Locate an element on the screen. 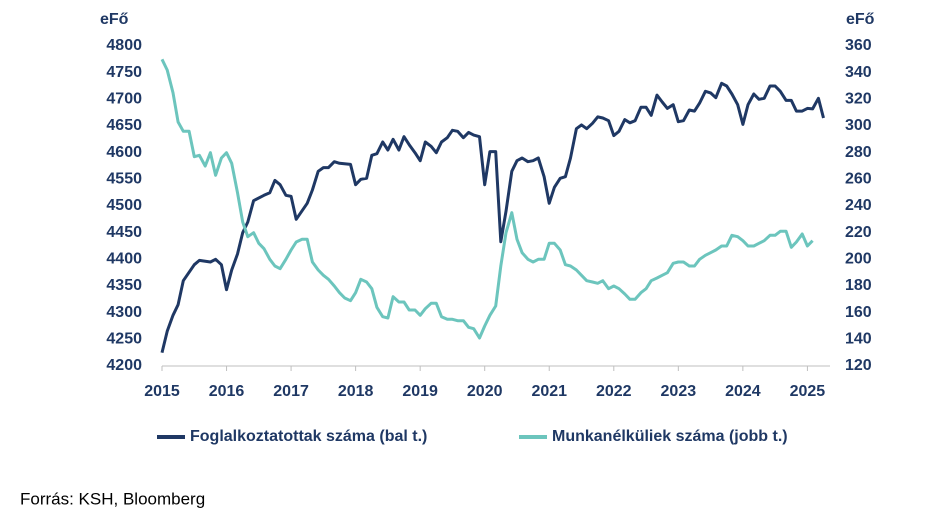  y2-tick-label: 200 is located at coordinates (858, 259).